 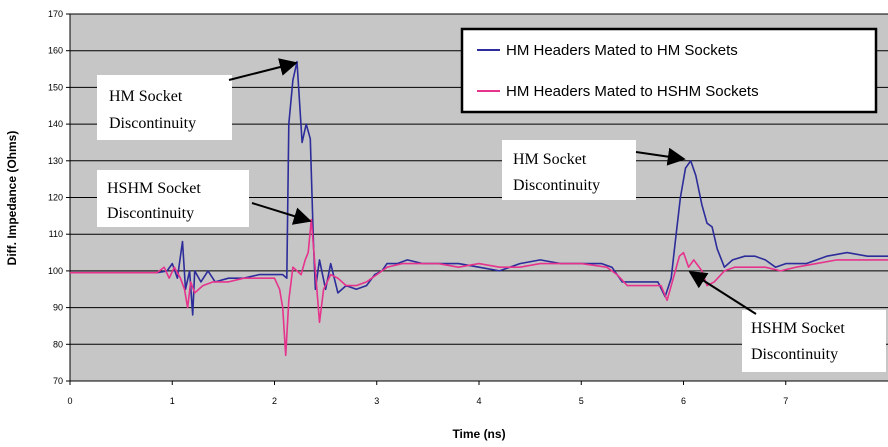 I want to click on x-tick-label: 1, so click(x=172, y=401).